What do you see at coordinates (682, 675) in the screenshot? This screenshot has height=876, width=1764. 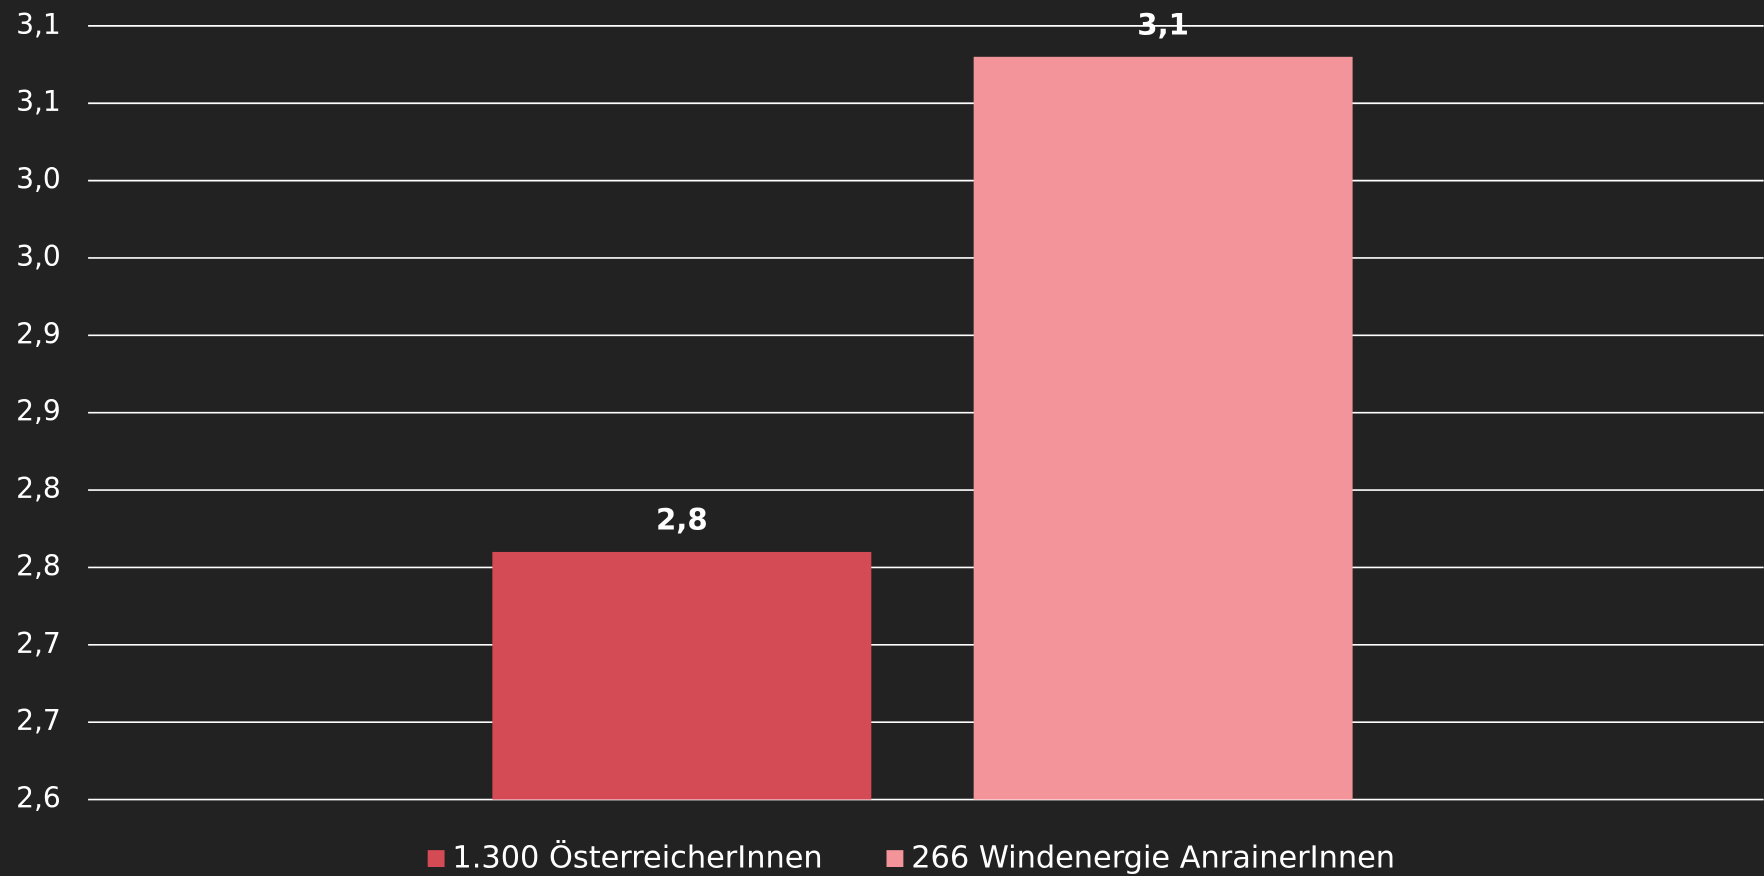 I see `bar` at bounding box center [682, 675].